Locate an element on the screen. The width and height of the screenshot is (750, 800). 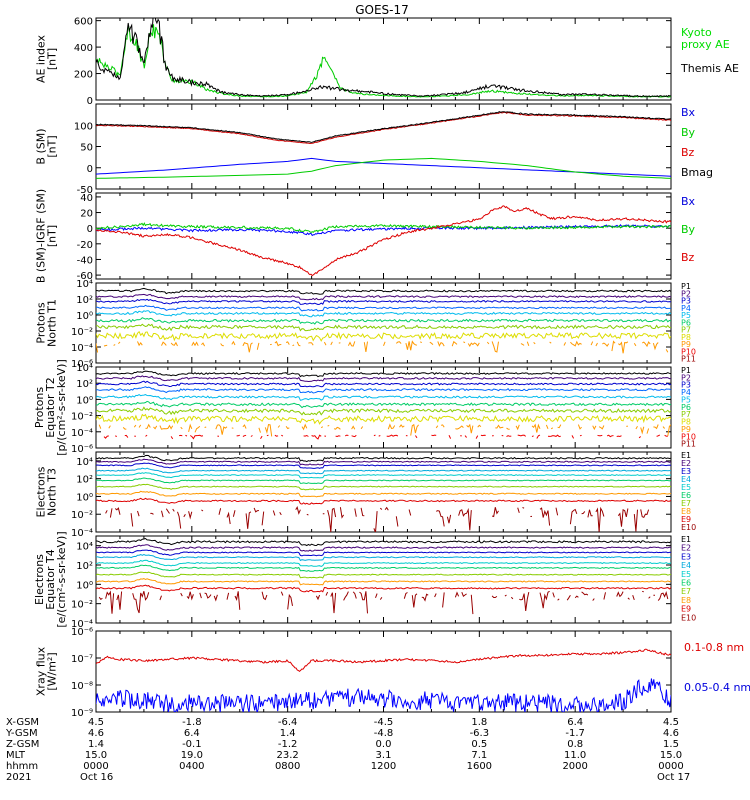
y-tick-label: 10⁰ is located at coordinates (84, 585).